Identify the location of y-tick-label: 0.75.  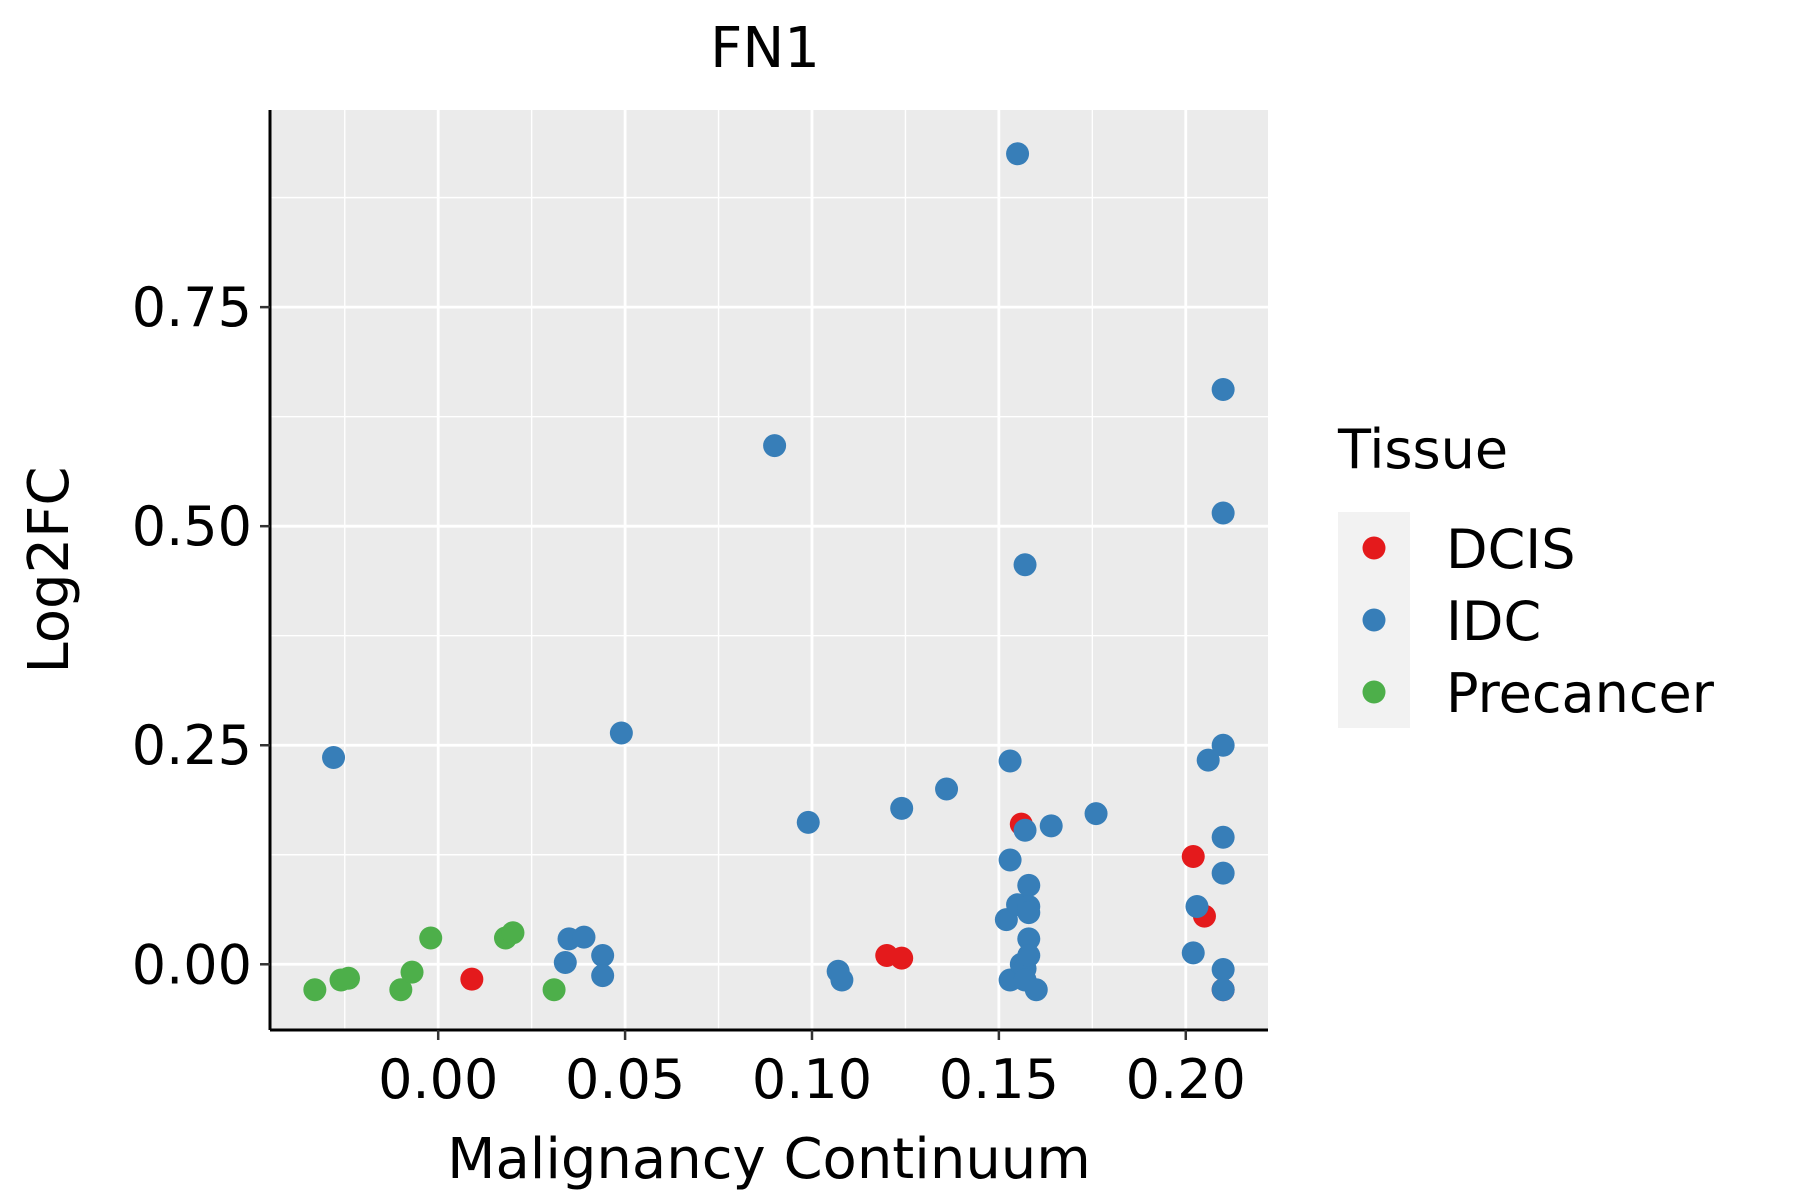
(192, 307).